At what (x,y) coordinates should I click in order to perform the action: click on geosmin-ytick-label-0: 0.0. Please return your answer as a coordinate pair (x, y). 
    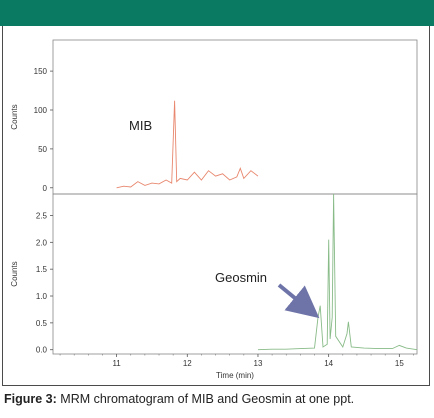
    Looking at the image, I should click on (42, 350).